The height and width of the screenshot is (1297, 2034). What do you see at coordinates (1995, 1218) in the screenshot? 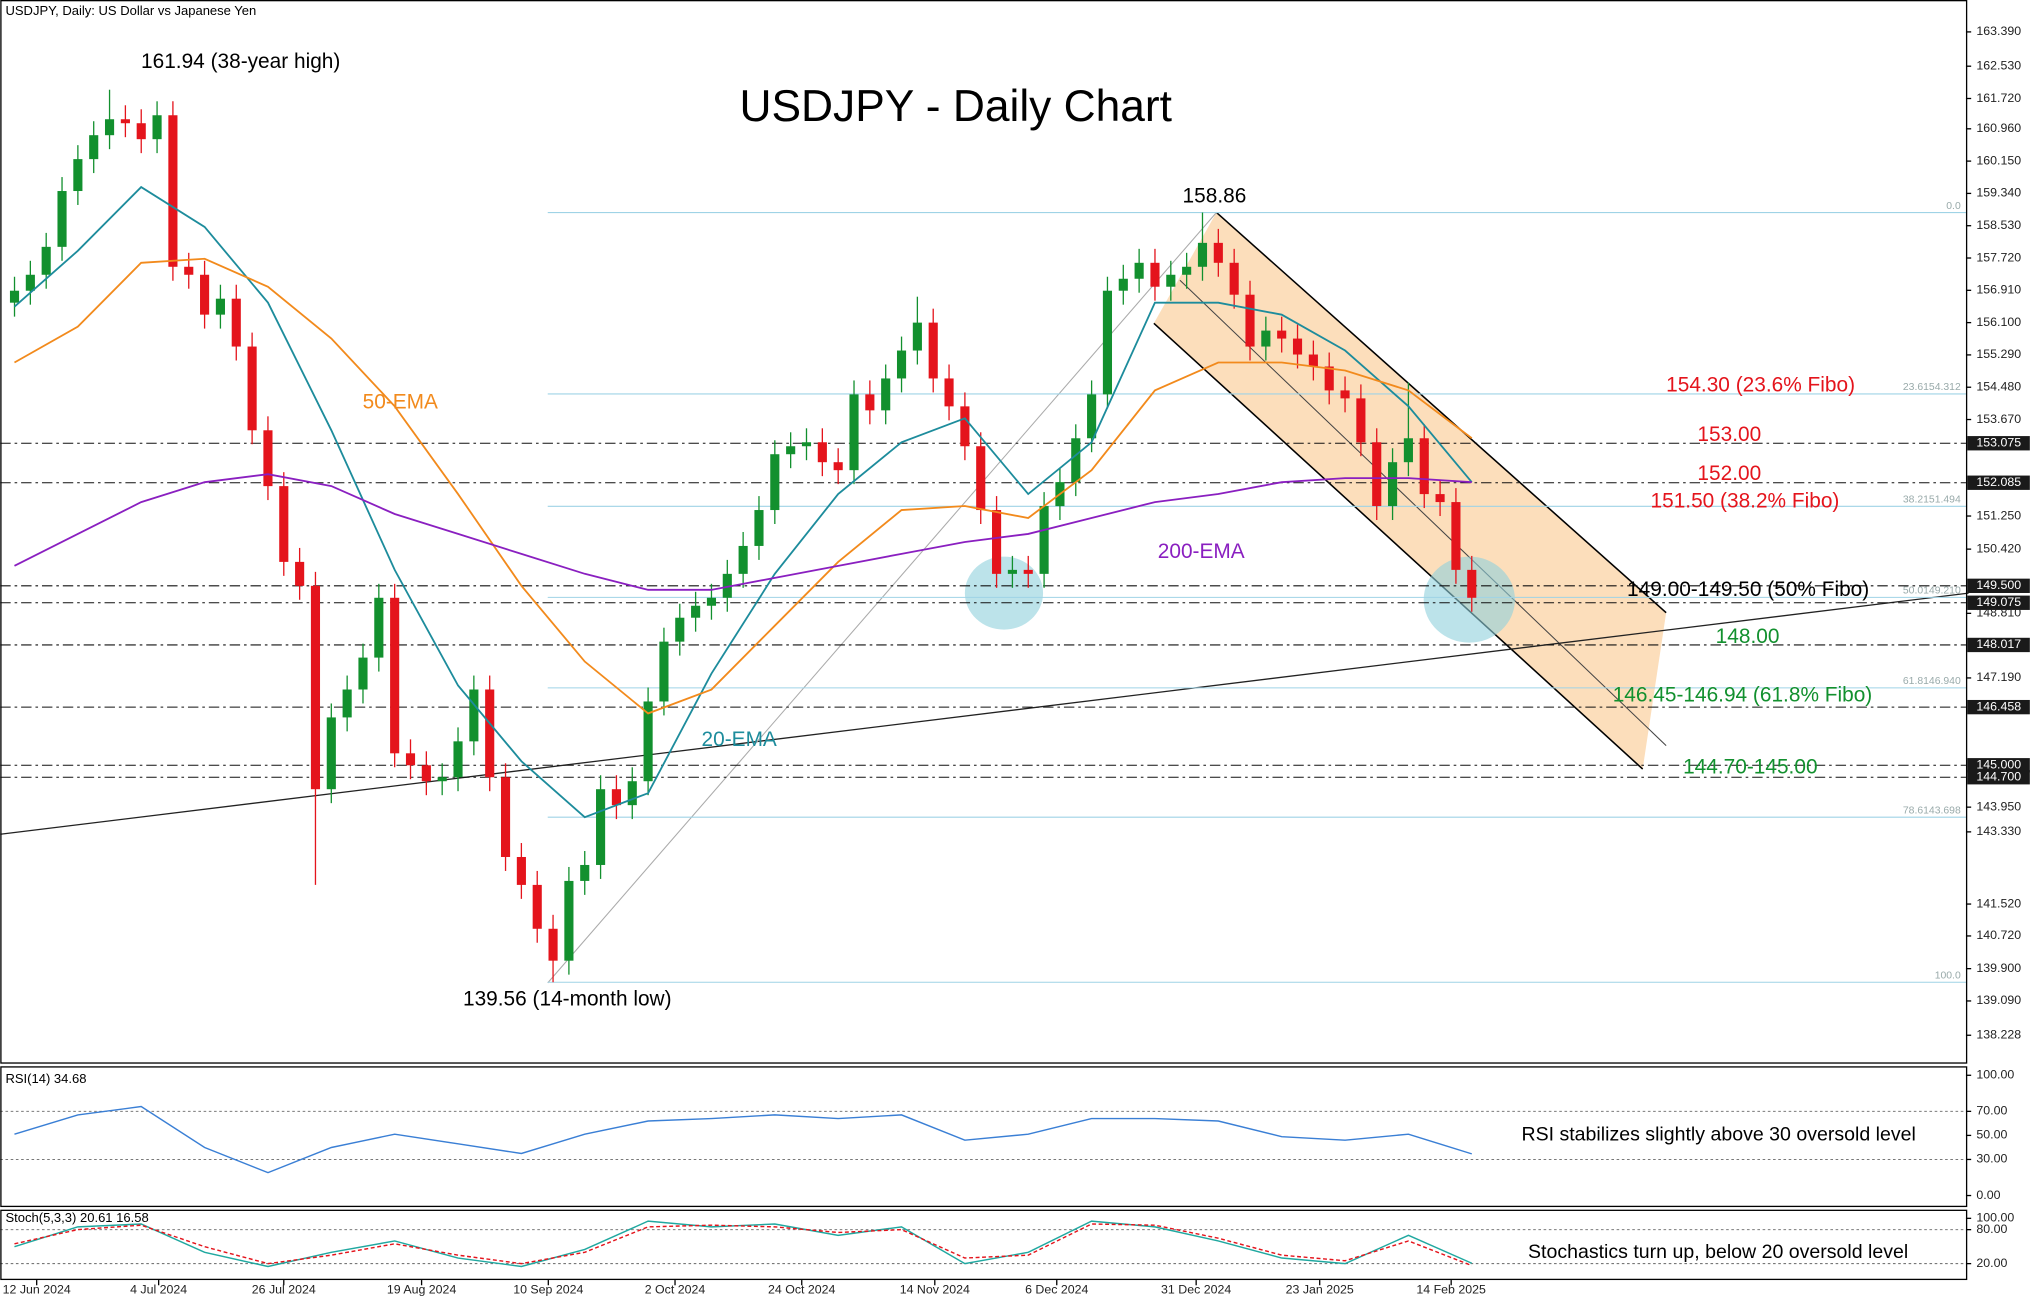
I see `y-tick-label: 100.00` at bounding box center [1995, 1218].